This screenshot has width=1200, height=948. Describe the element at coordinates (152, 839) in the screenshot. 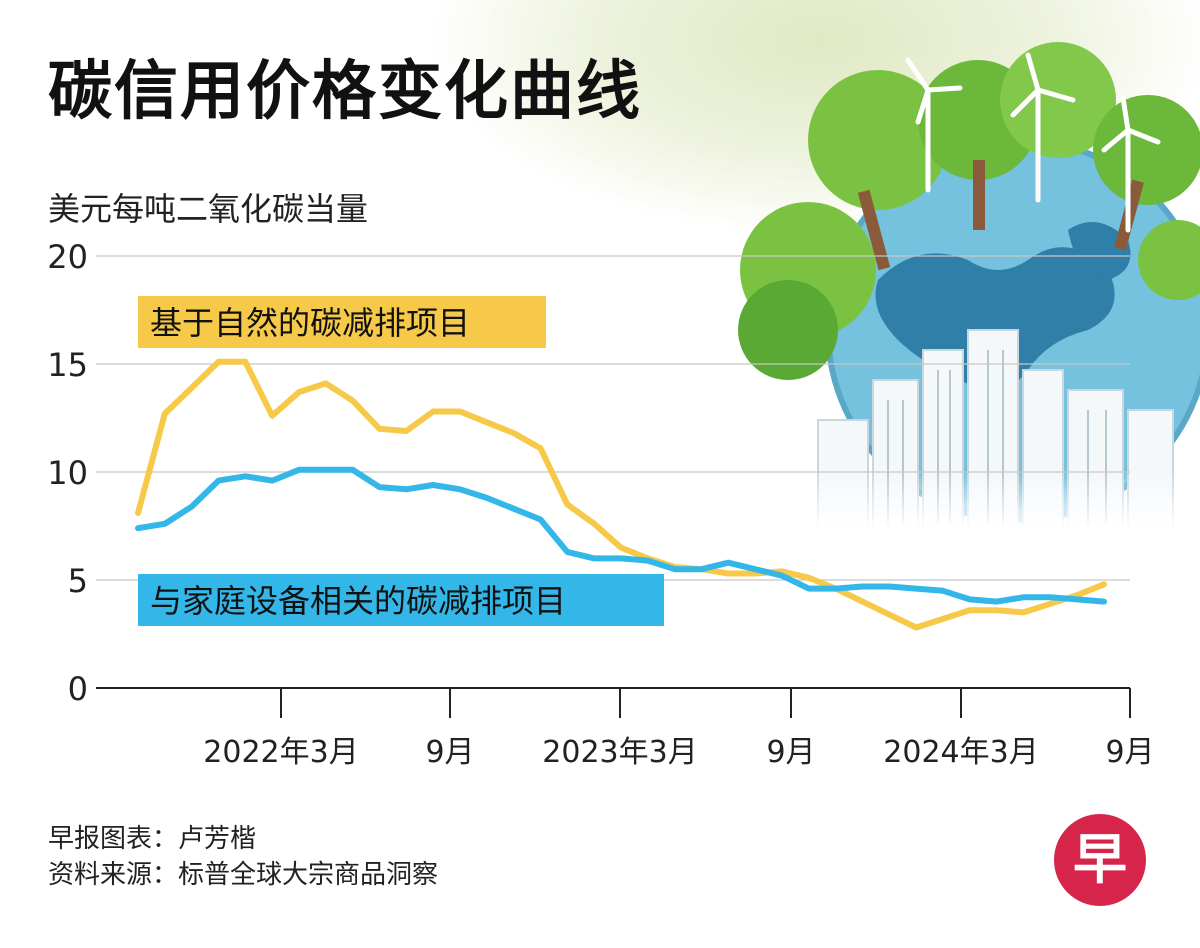

I see `chart-credit: 早报图表：卢芳楷` at that location.